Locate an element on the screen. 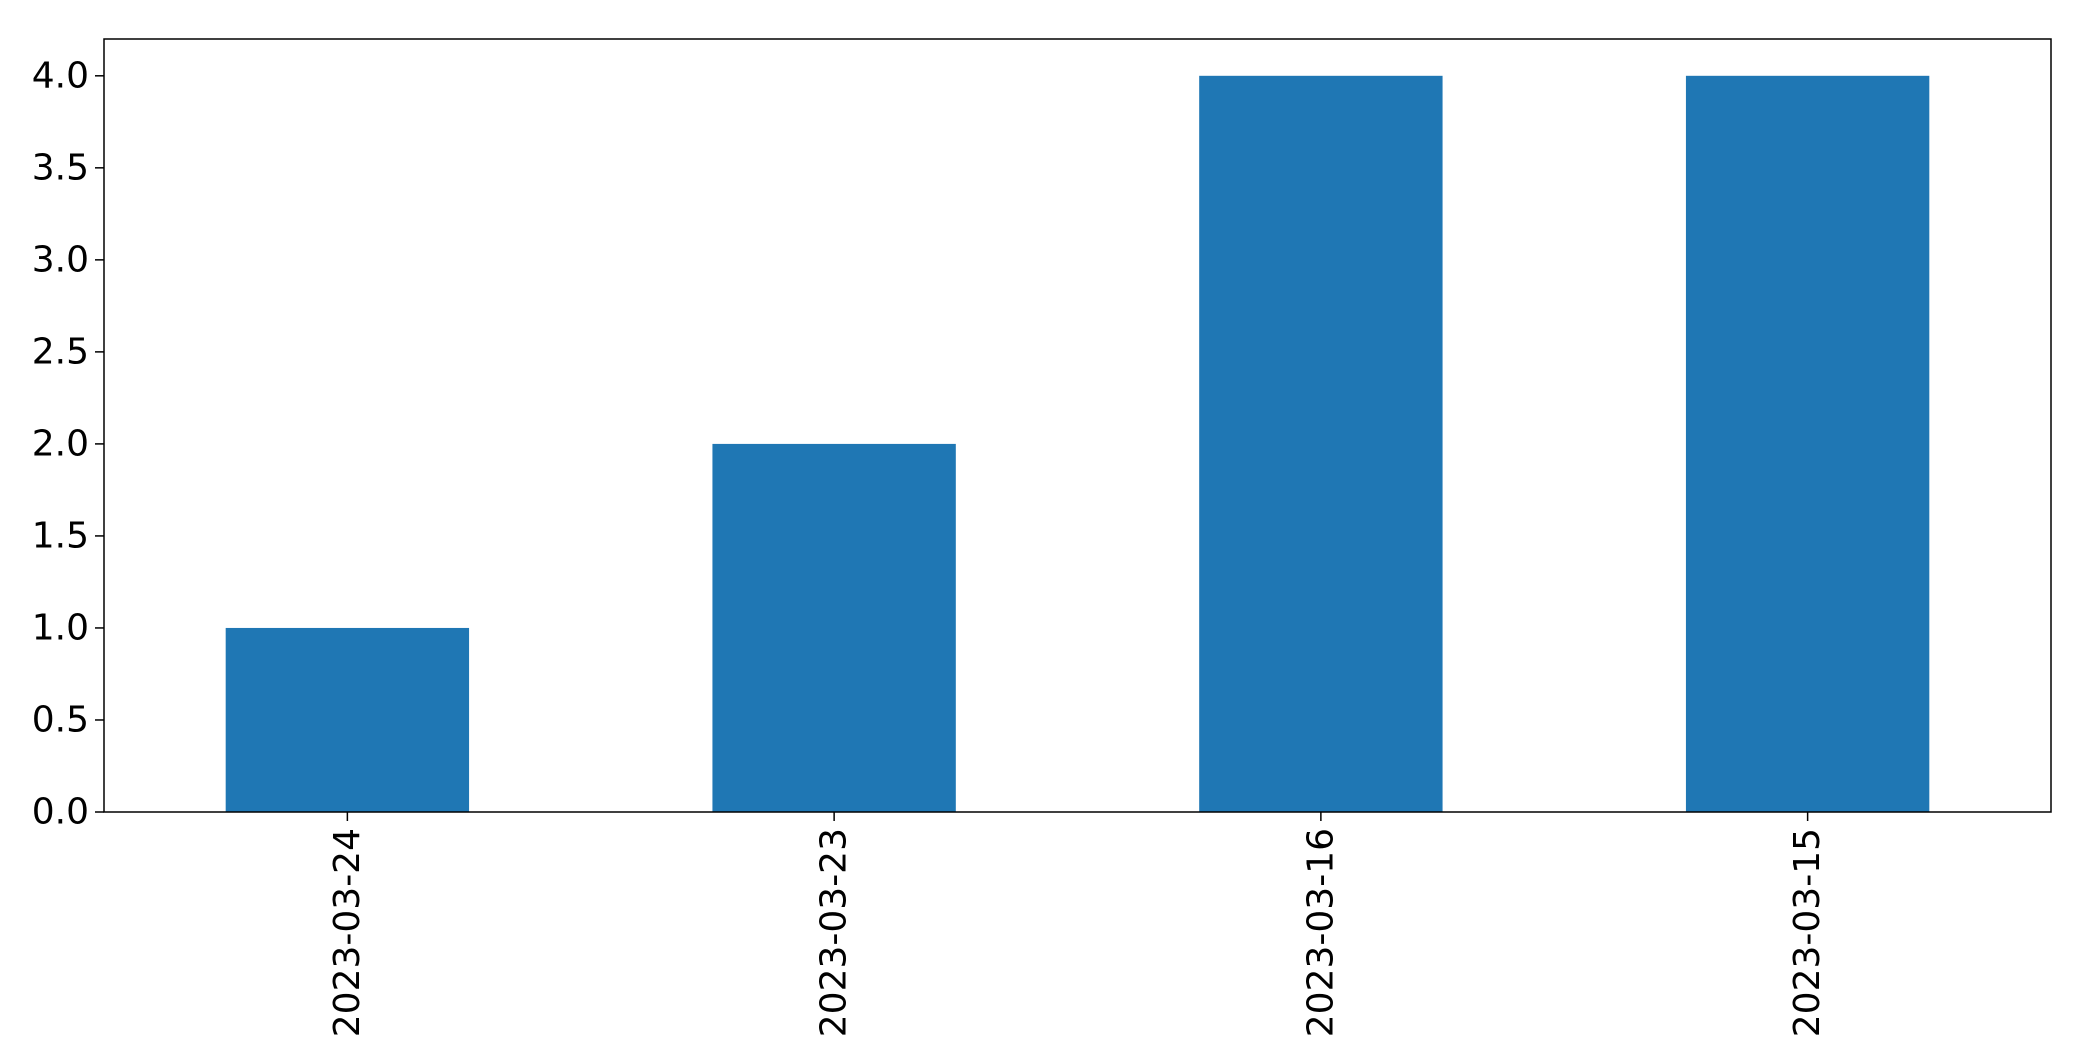 Image resolution: width=2082 pixels, height=1061 pixels. y-tick-label: 3.0 is located at coordinates (60, 259).